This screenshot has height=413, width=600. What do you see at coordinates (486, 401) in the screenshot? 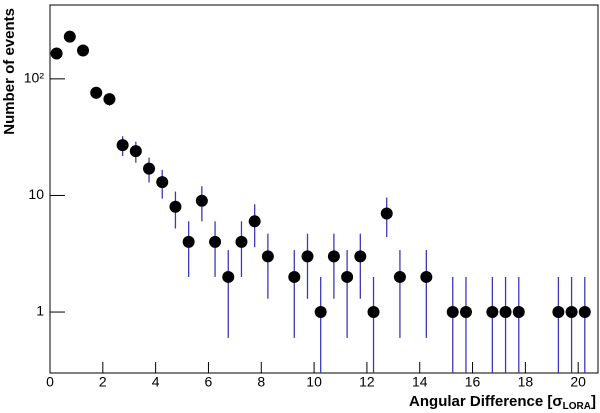
I see `x-label-main: Angular Difference [σ` at bounding box center [486, 401].